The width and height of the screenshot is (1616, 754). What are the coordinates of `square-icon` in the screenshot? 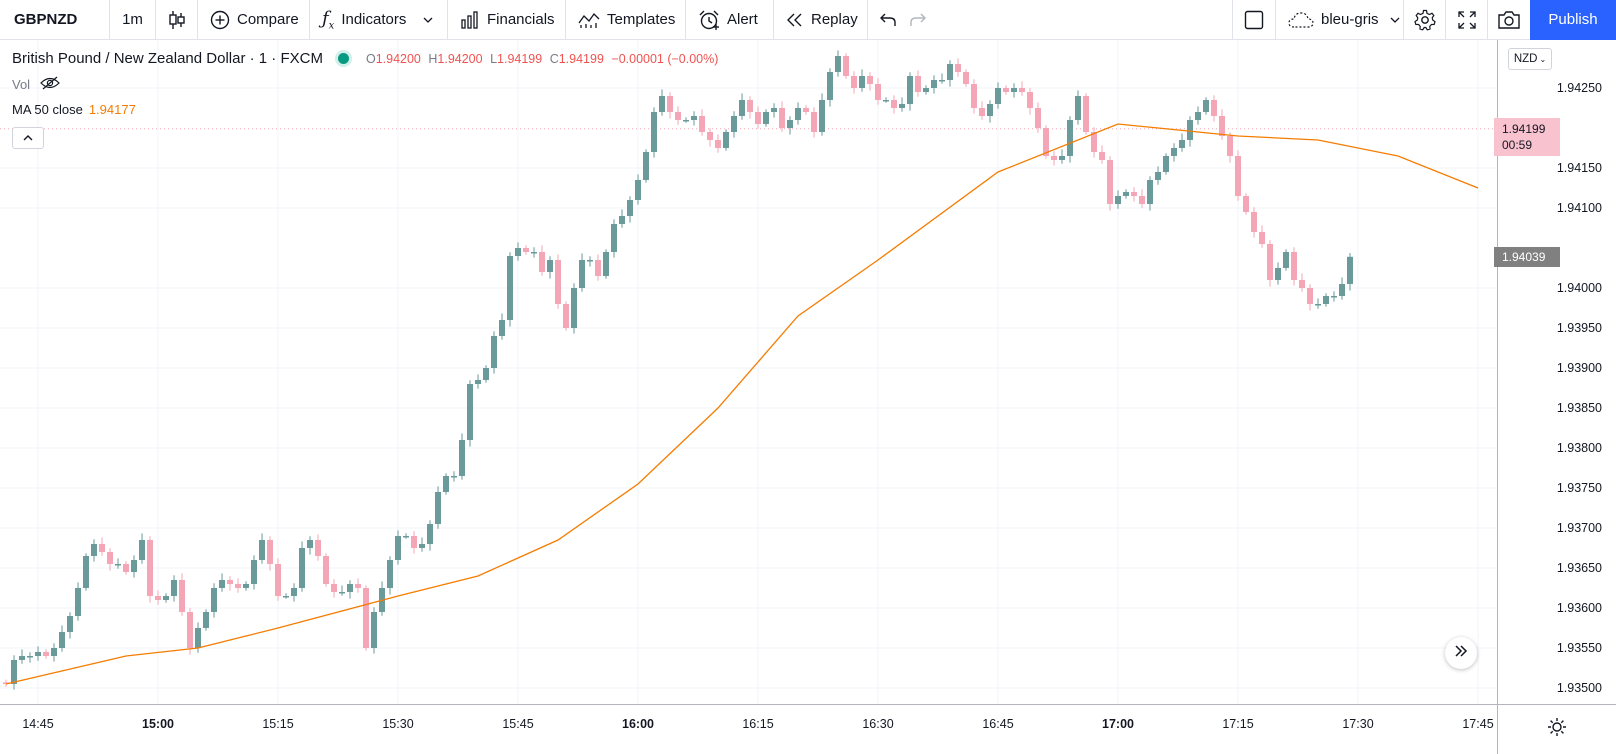 It's located at (1254, 20).